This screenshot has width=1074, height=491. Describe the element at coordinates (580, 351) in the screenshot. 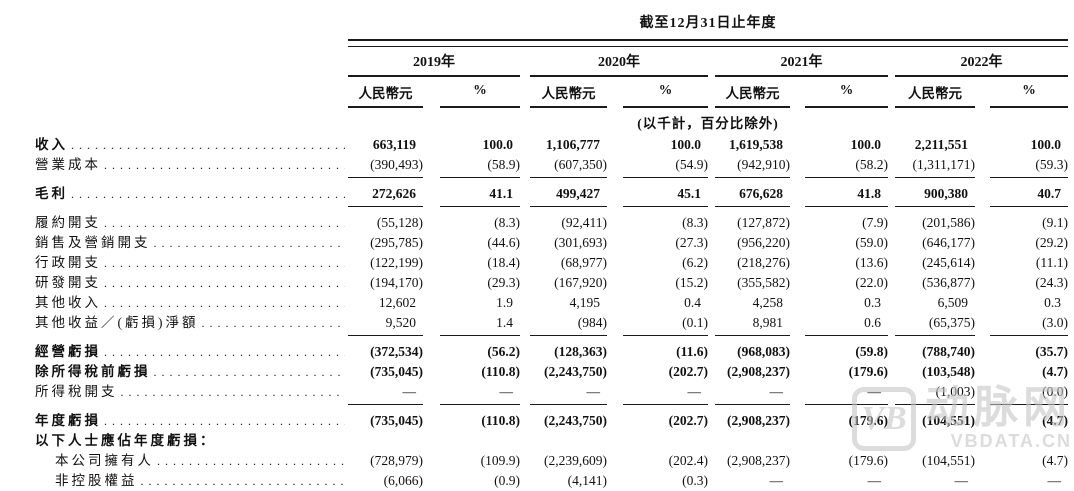

I see `cell-amount: (128,363)` at that location.